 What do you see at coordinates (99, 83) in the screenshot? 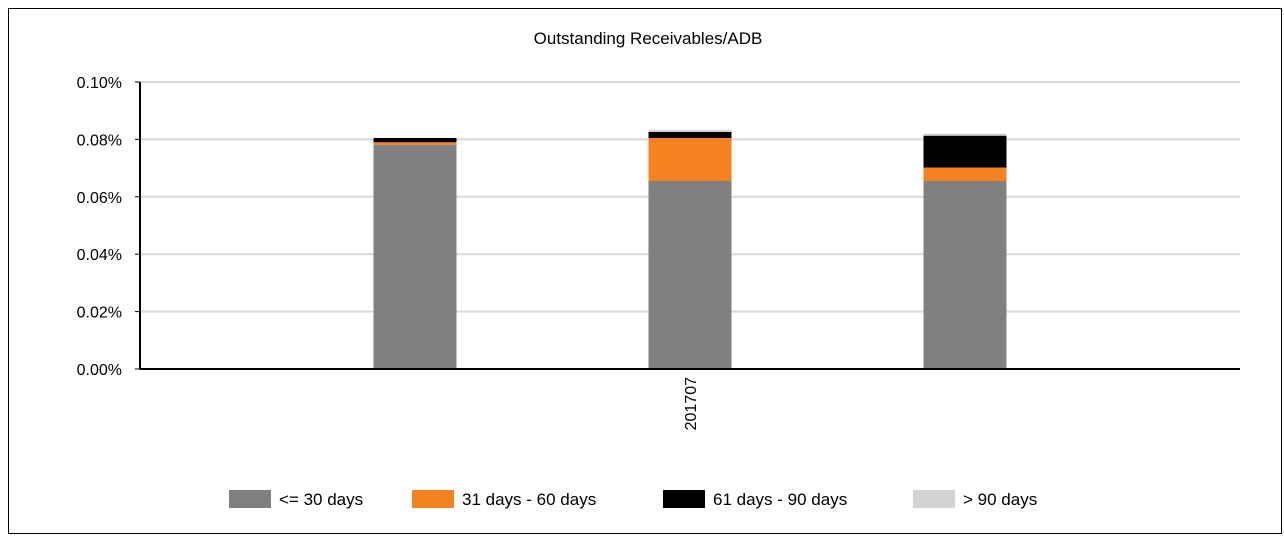
I see `y-tick-label: 0.10%` at bounding box center [99, 83].